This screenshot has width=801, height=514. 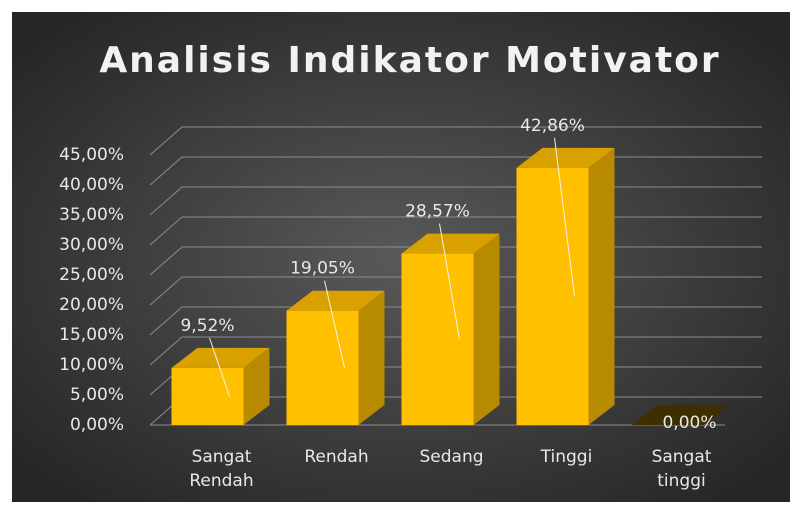 What do you see at coordinates (336, 457) in the screenshot?
I see `x-tick-label: Rendah` at bounding box center [336, 457].